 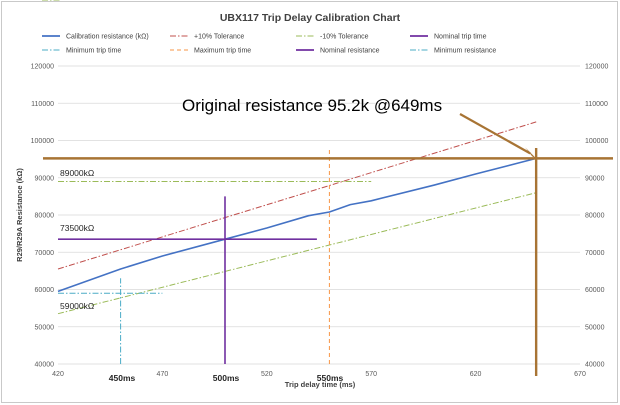 What do you see at coordinates (219, 37) in the screenshot?
I see `legend-label: +10% Tolerance` at bounding box center [219, 37].